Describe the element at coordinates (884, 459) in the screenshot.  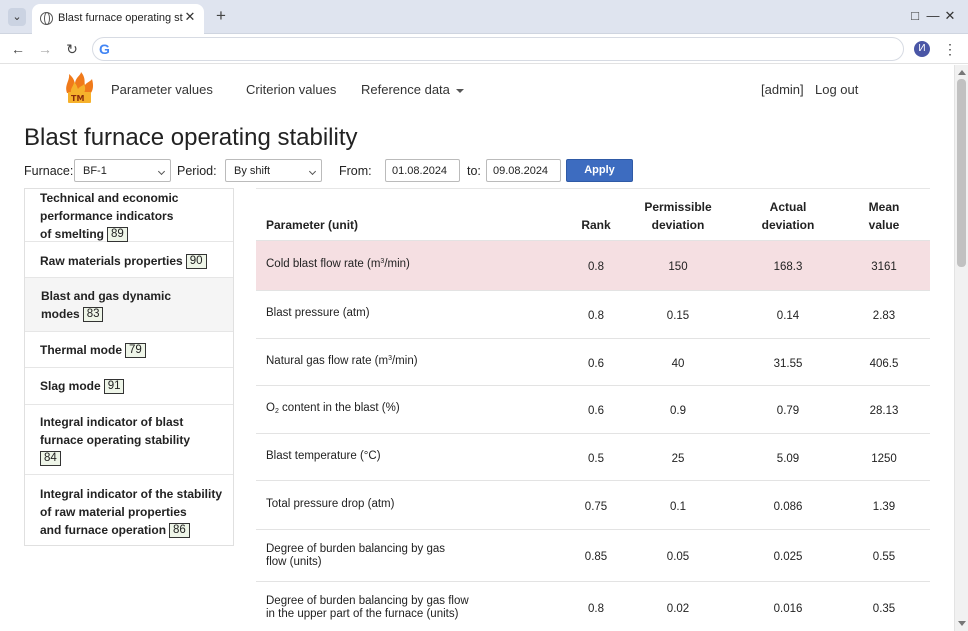
I see `mean-value-cell: 1250` at that location.